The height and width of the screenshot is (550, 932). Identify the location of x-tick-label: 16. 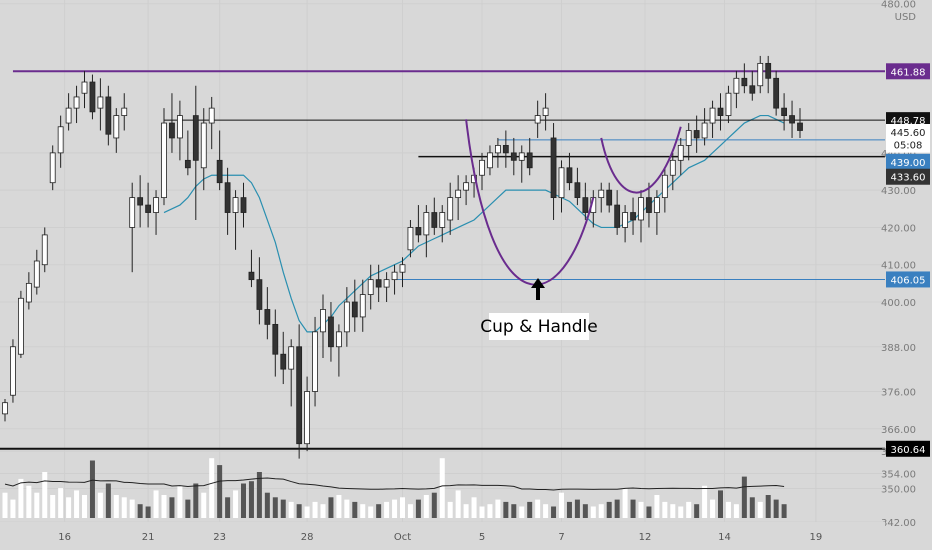
(64, 537).